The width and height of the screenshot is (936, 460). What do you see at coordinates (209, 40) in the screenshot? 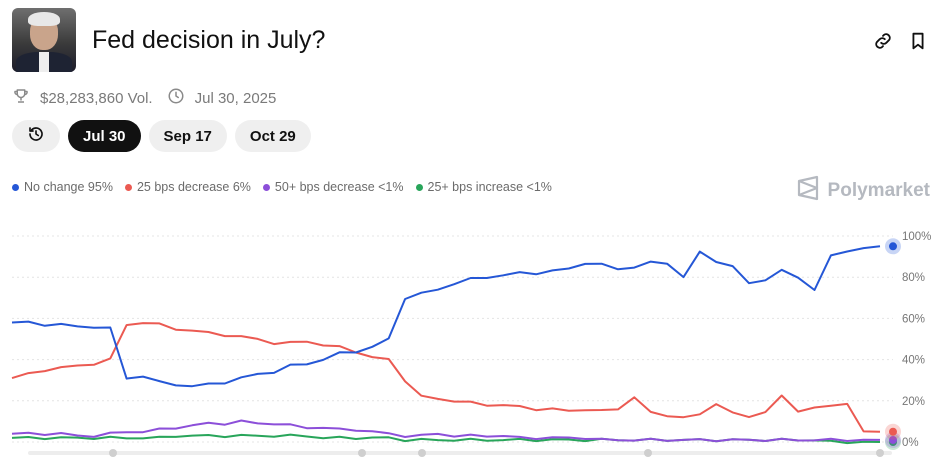
I see `page-title: Fed decision in July?` at bounding box center [209, 40].